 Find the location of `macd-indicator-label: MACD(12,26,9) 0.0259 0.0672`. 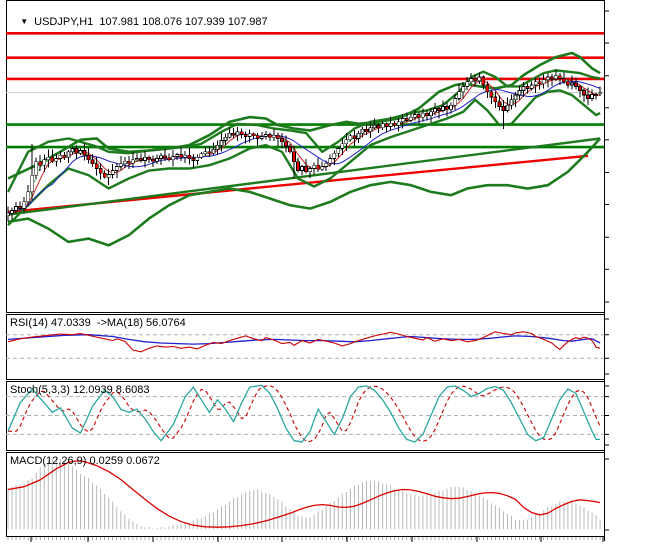

macd-indicator-label: MACD(12,26,9) 0.0259 0.0672 is located at coordinates (85, 461).